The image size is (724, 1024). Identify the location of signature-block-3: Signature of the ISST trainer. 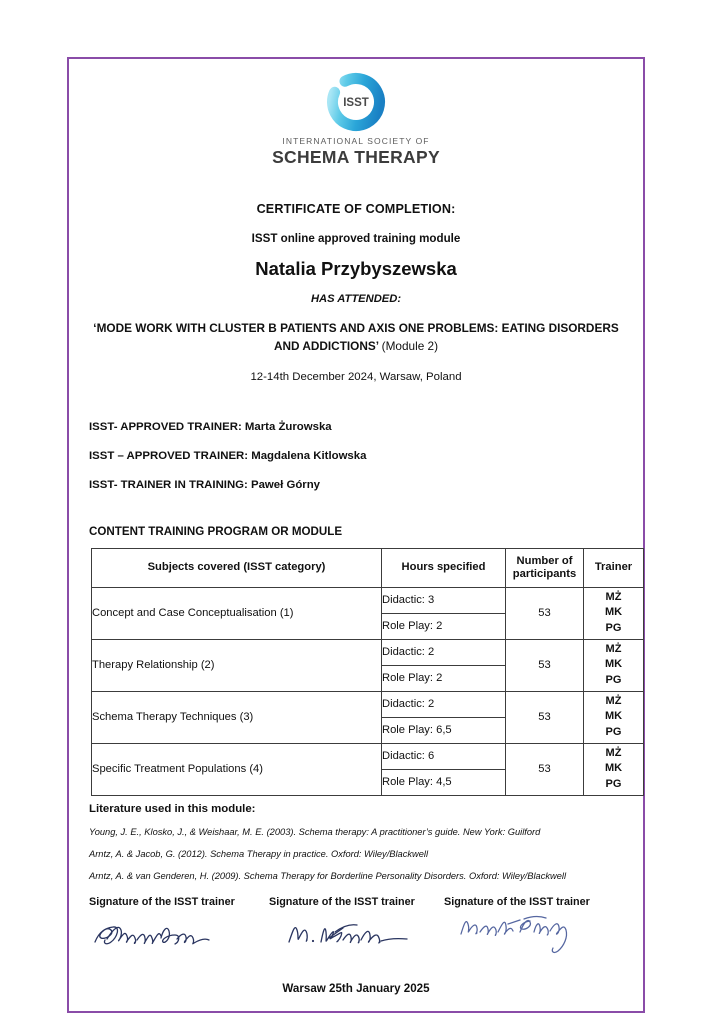
(534, 926).